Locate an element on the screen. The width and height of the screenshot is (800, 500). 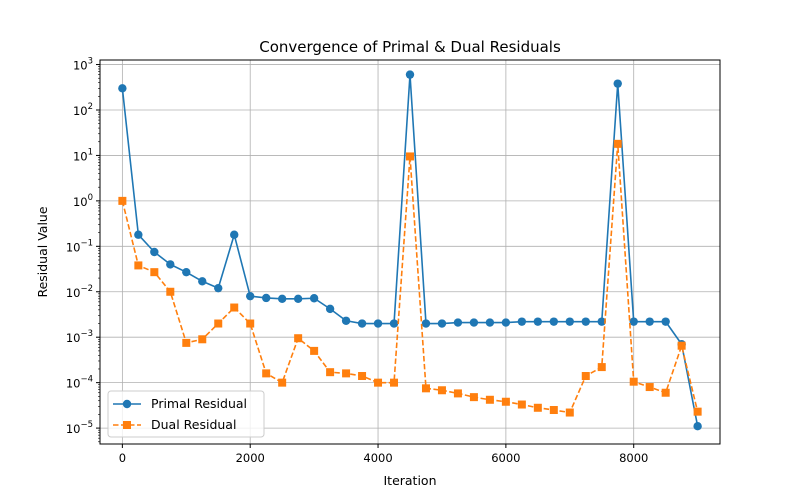
y-tick-label: 10⁻² is located at coordinates (79, 292).